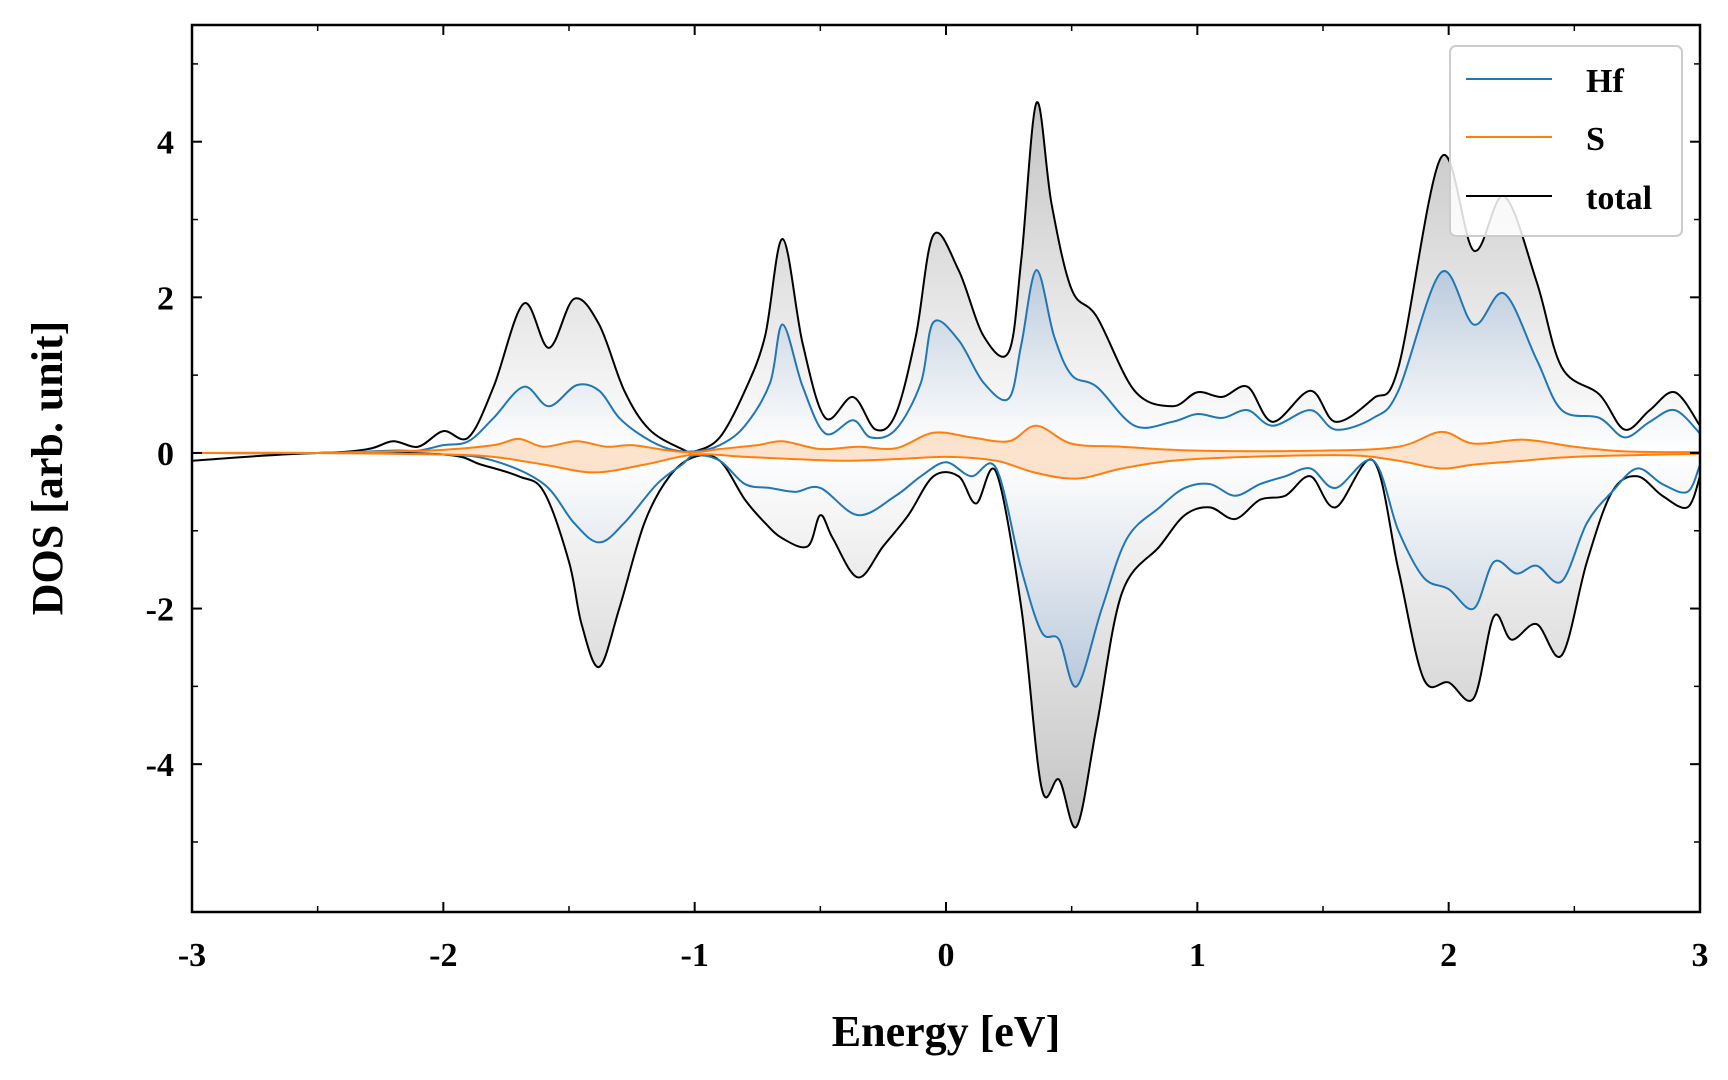 The height and width of the screenshot is (1080, 1728). I want to click on x-tick-label: -3, so click(192, 955).